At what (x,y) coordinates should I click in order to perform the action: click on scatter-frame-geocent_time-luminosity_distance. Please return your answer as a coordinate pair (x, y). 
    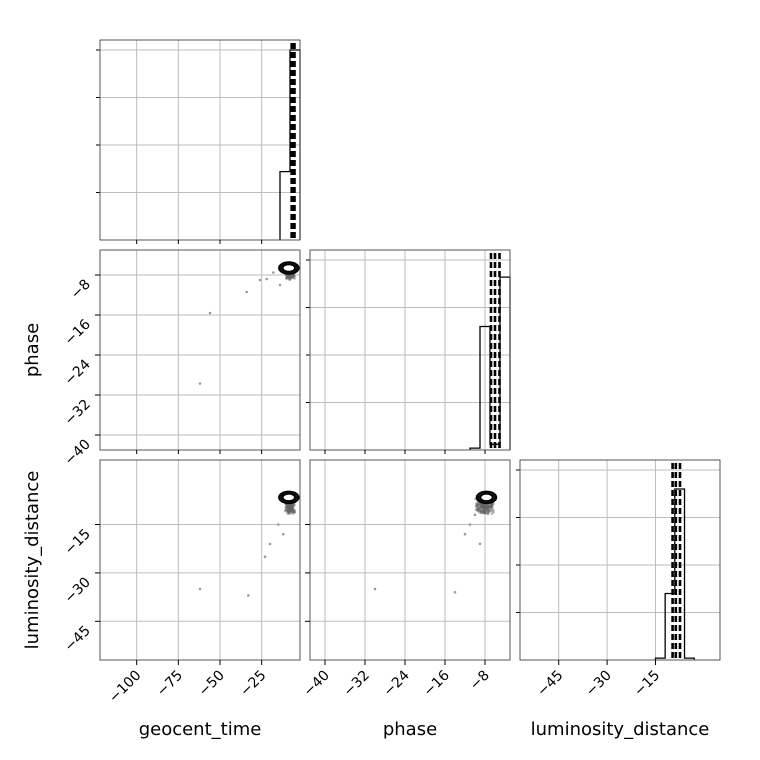
    Looking at the image, I should click on (200, 560).